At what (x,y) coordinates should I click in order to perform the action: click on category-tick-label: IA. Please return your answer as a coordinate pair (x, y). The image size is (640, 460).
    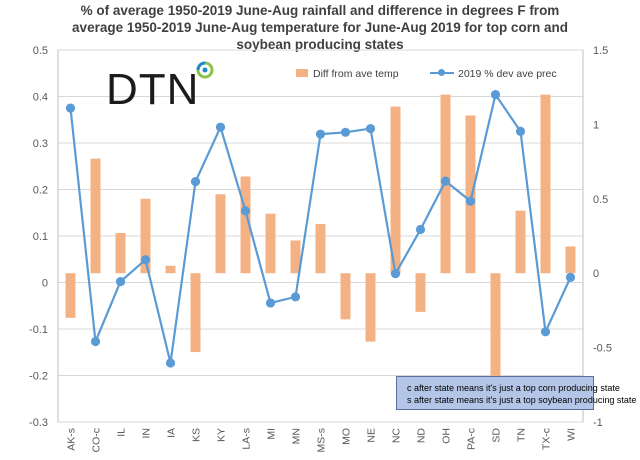
    Looking at the image, I should click on (172, 433).